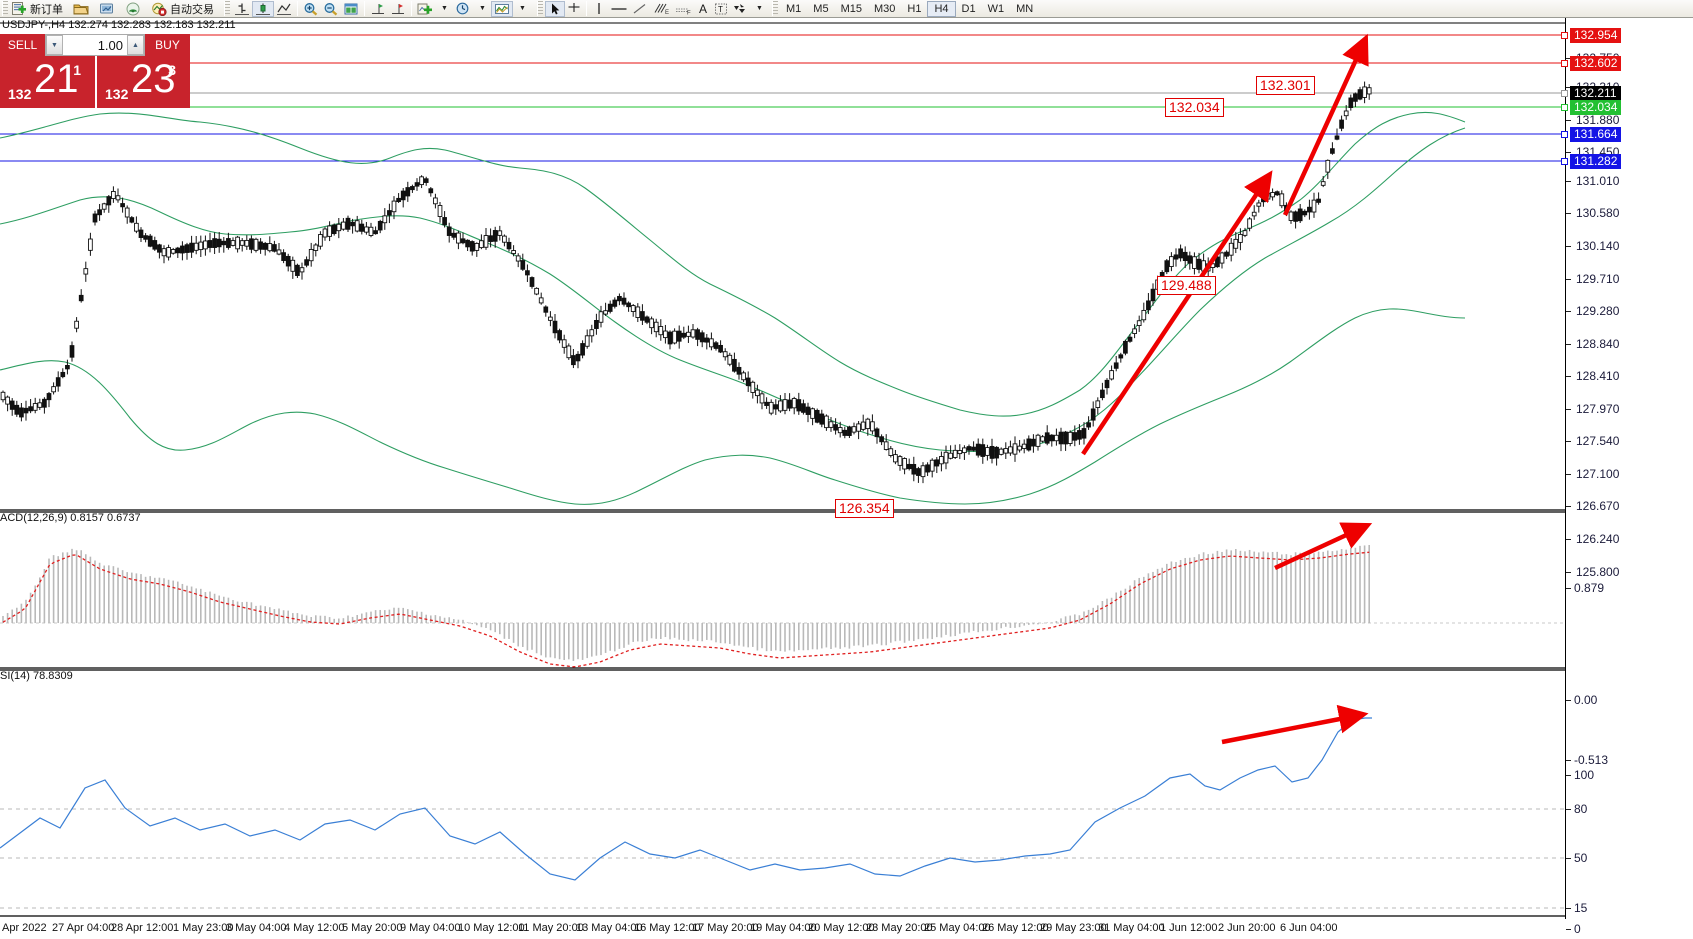  Describe the element at coordinates (159, 9) in the screenshot. I see `autotrading-button` at that location.